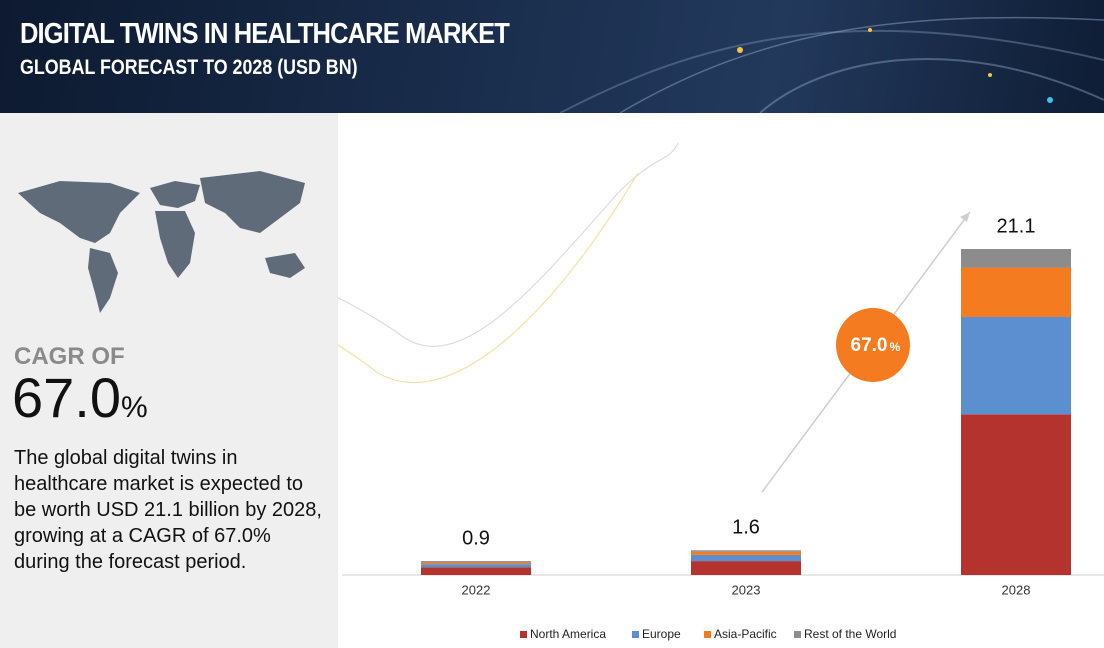 The image size is (1104, 648). Describe the element at coordinates (895, 347) in the screenshot. I see `badge-unit: %` at that location.